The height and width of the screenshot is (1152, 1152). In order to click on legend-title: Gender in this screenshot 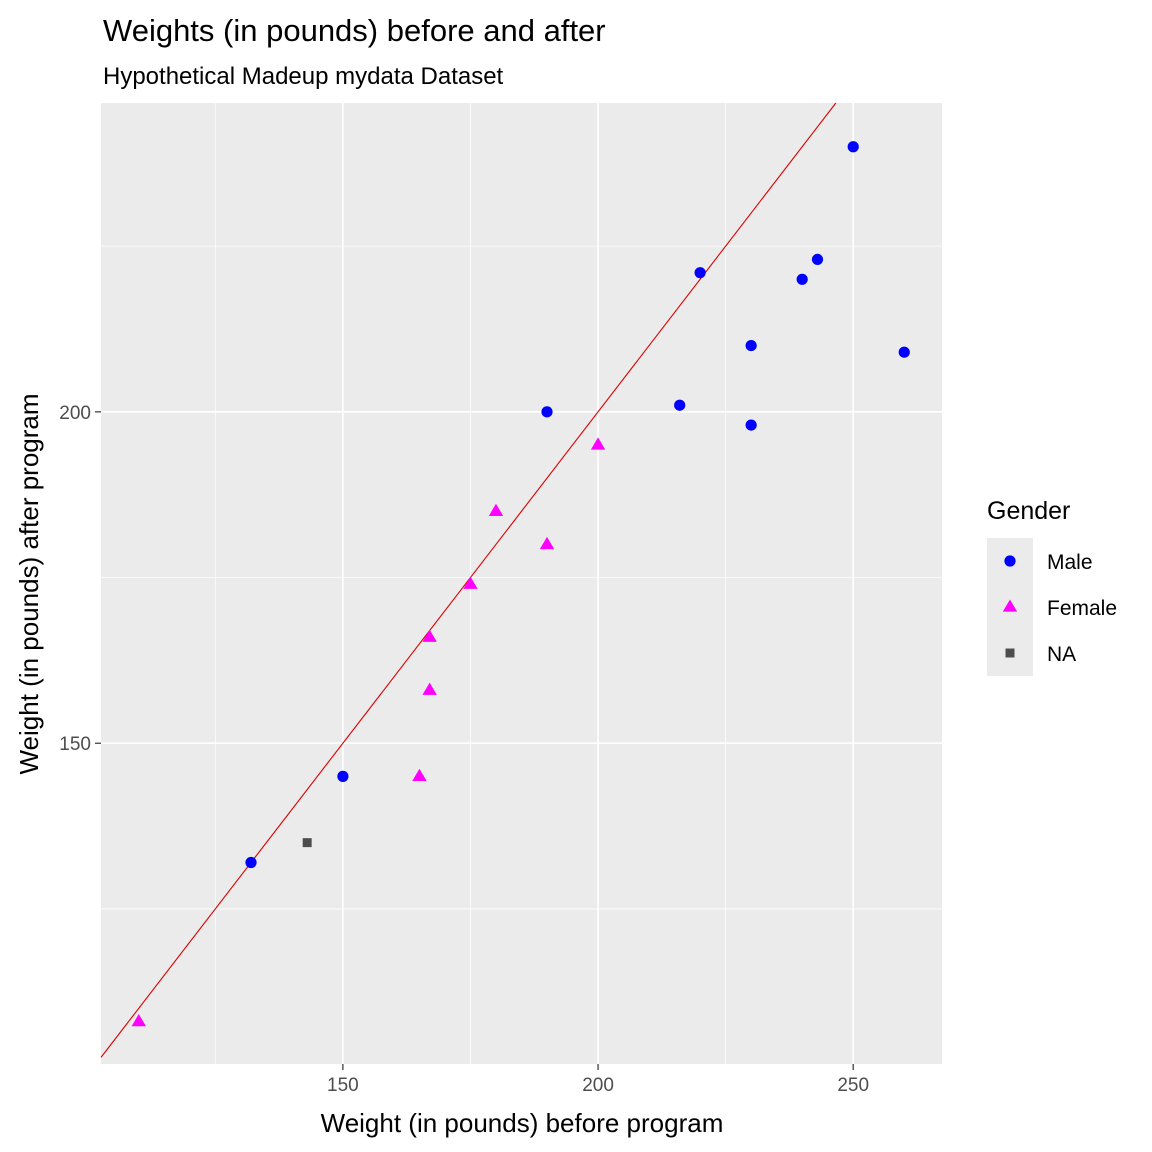, I will do `click(1028, 511)`.